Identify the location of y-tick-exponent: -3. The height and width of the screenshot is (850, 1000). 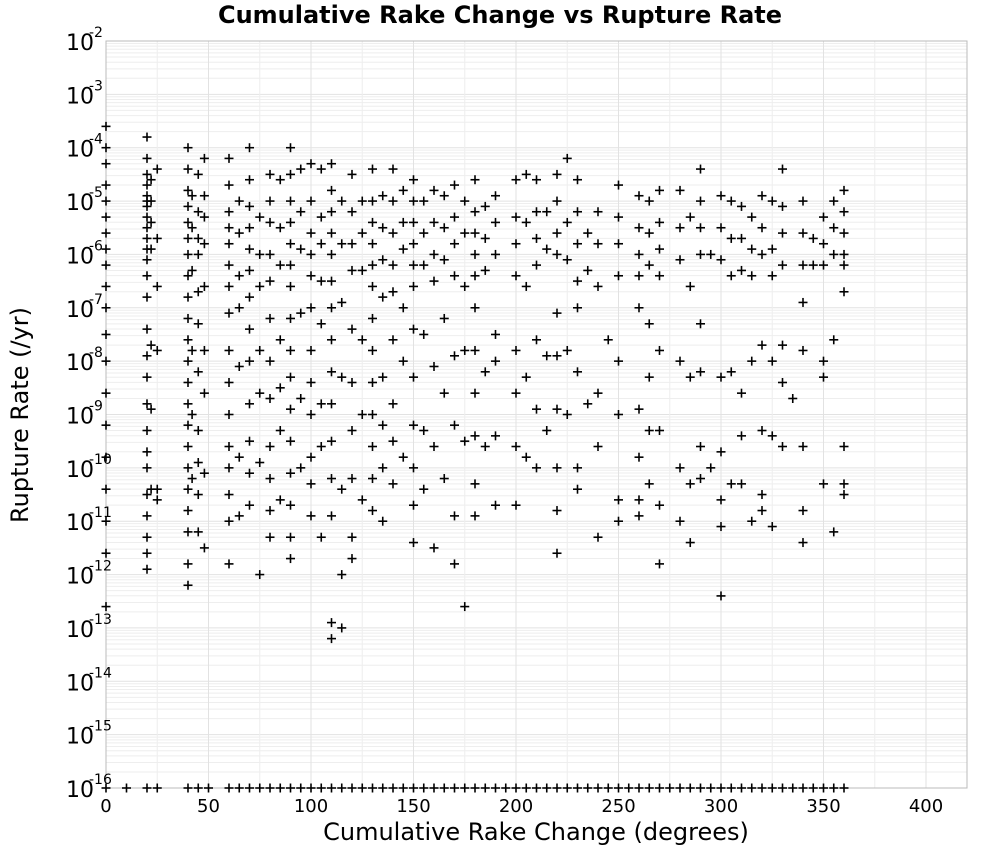
(96, 86).